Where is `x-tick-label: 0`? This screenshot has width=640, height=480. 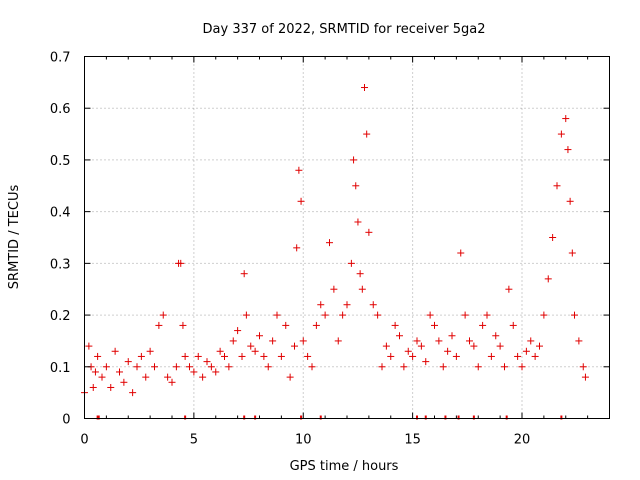
x-tick-label: 0 is located at coordinates (84, 440).